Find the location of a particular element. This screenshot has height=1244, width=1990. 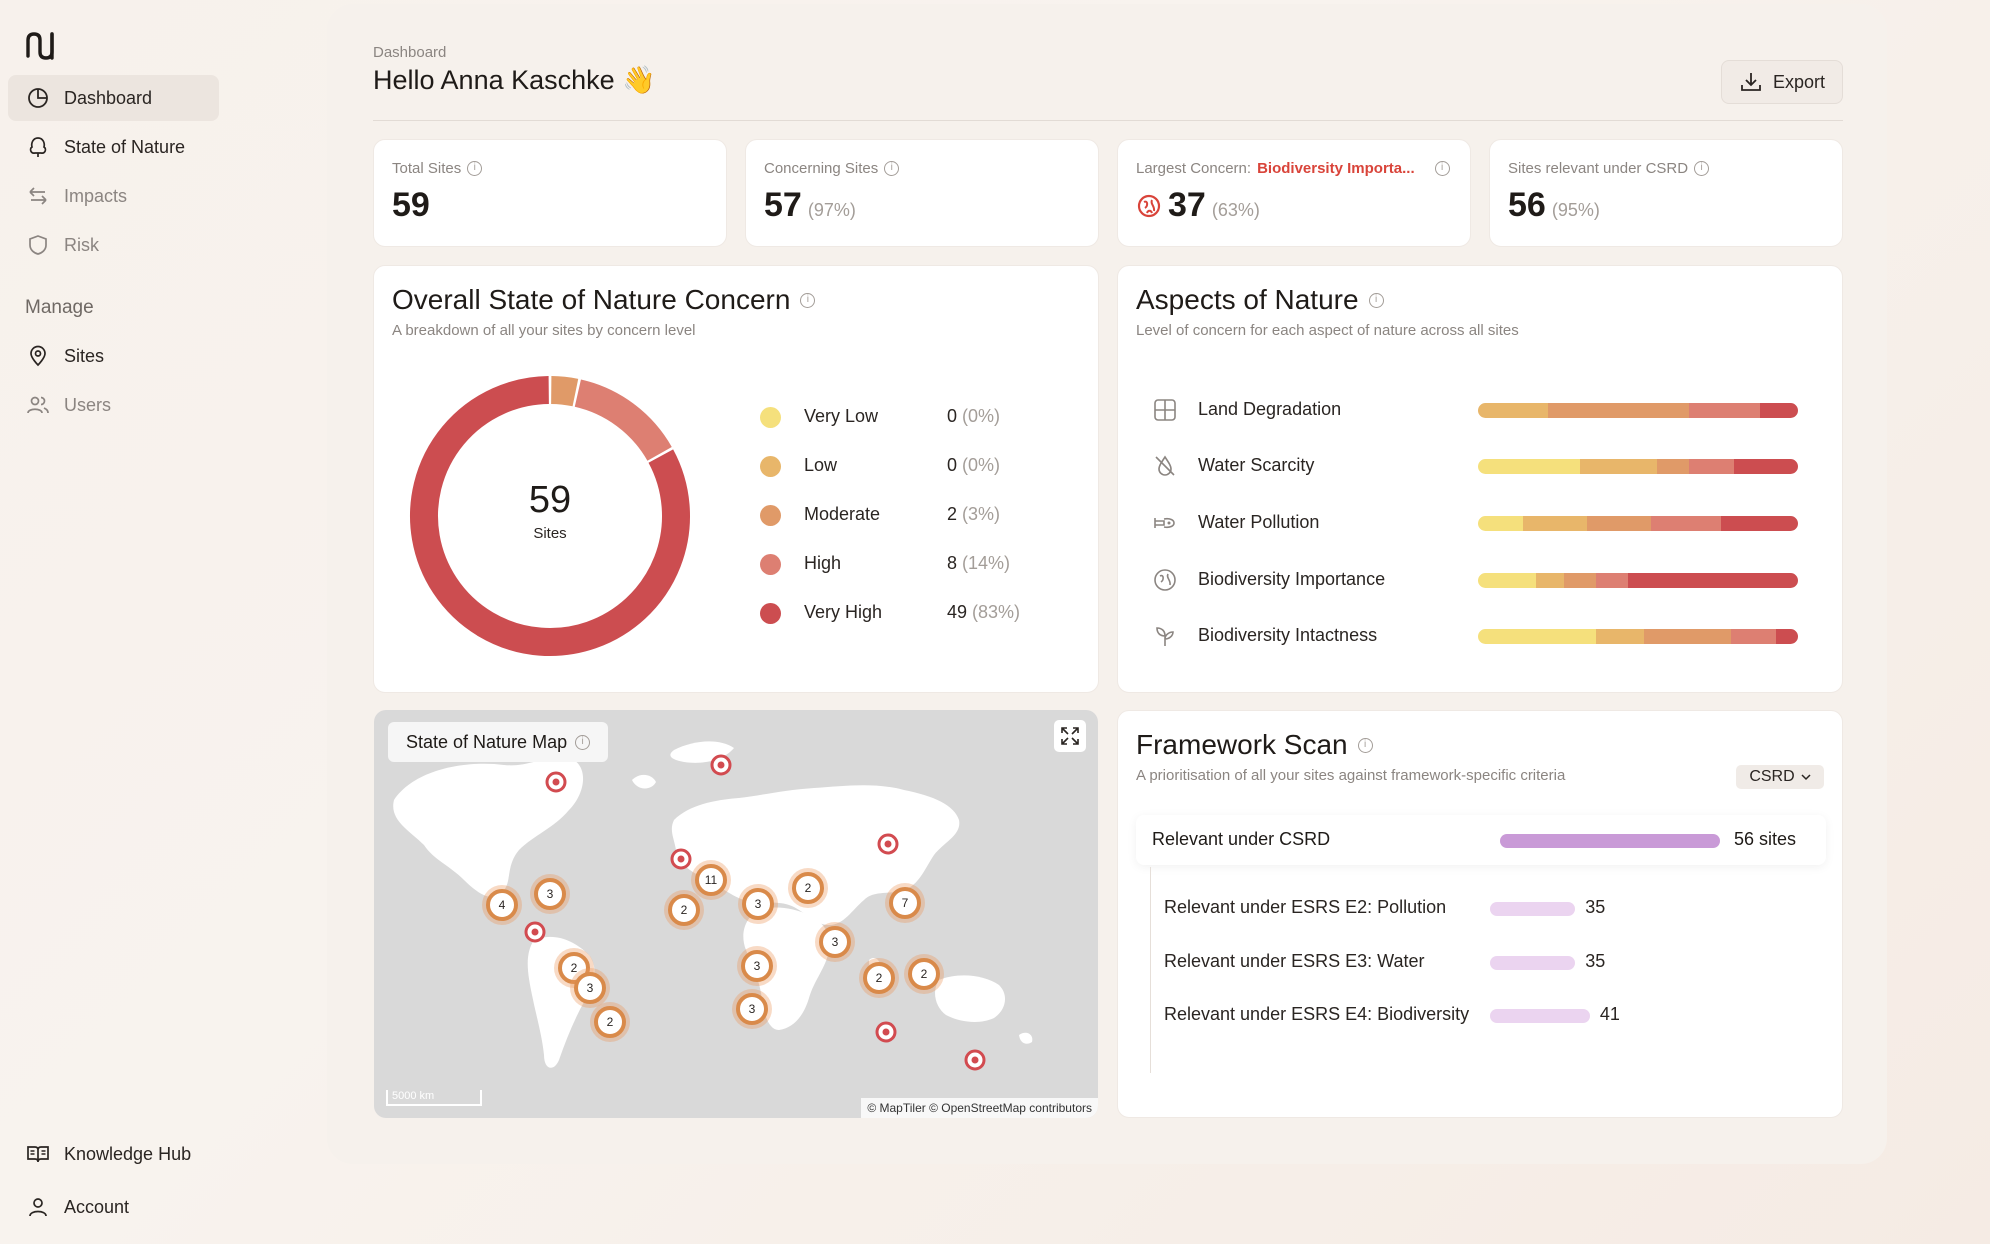

legend-percent: (0%) is located at coordinates (981, 416).